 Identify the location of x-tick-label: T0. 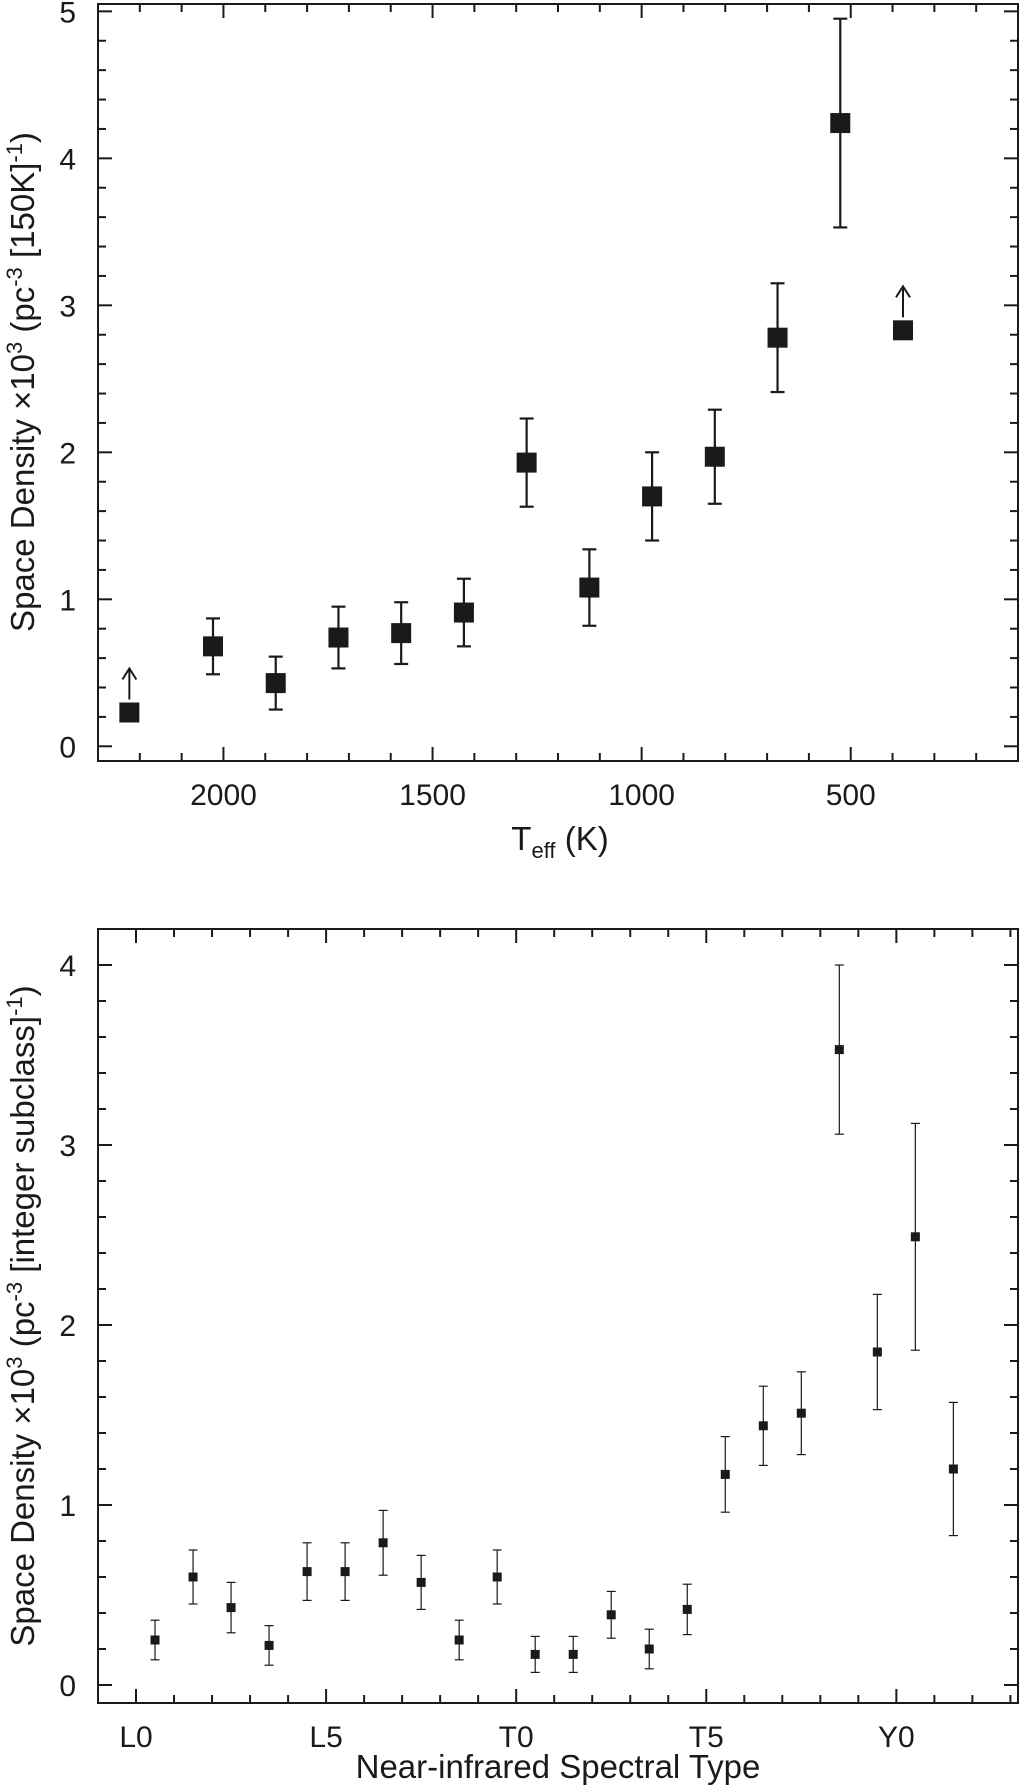
(516, 1737).